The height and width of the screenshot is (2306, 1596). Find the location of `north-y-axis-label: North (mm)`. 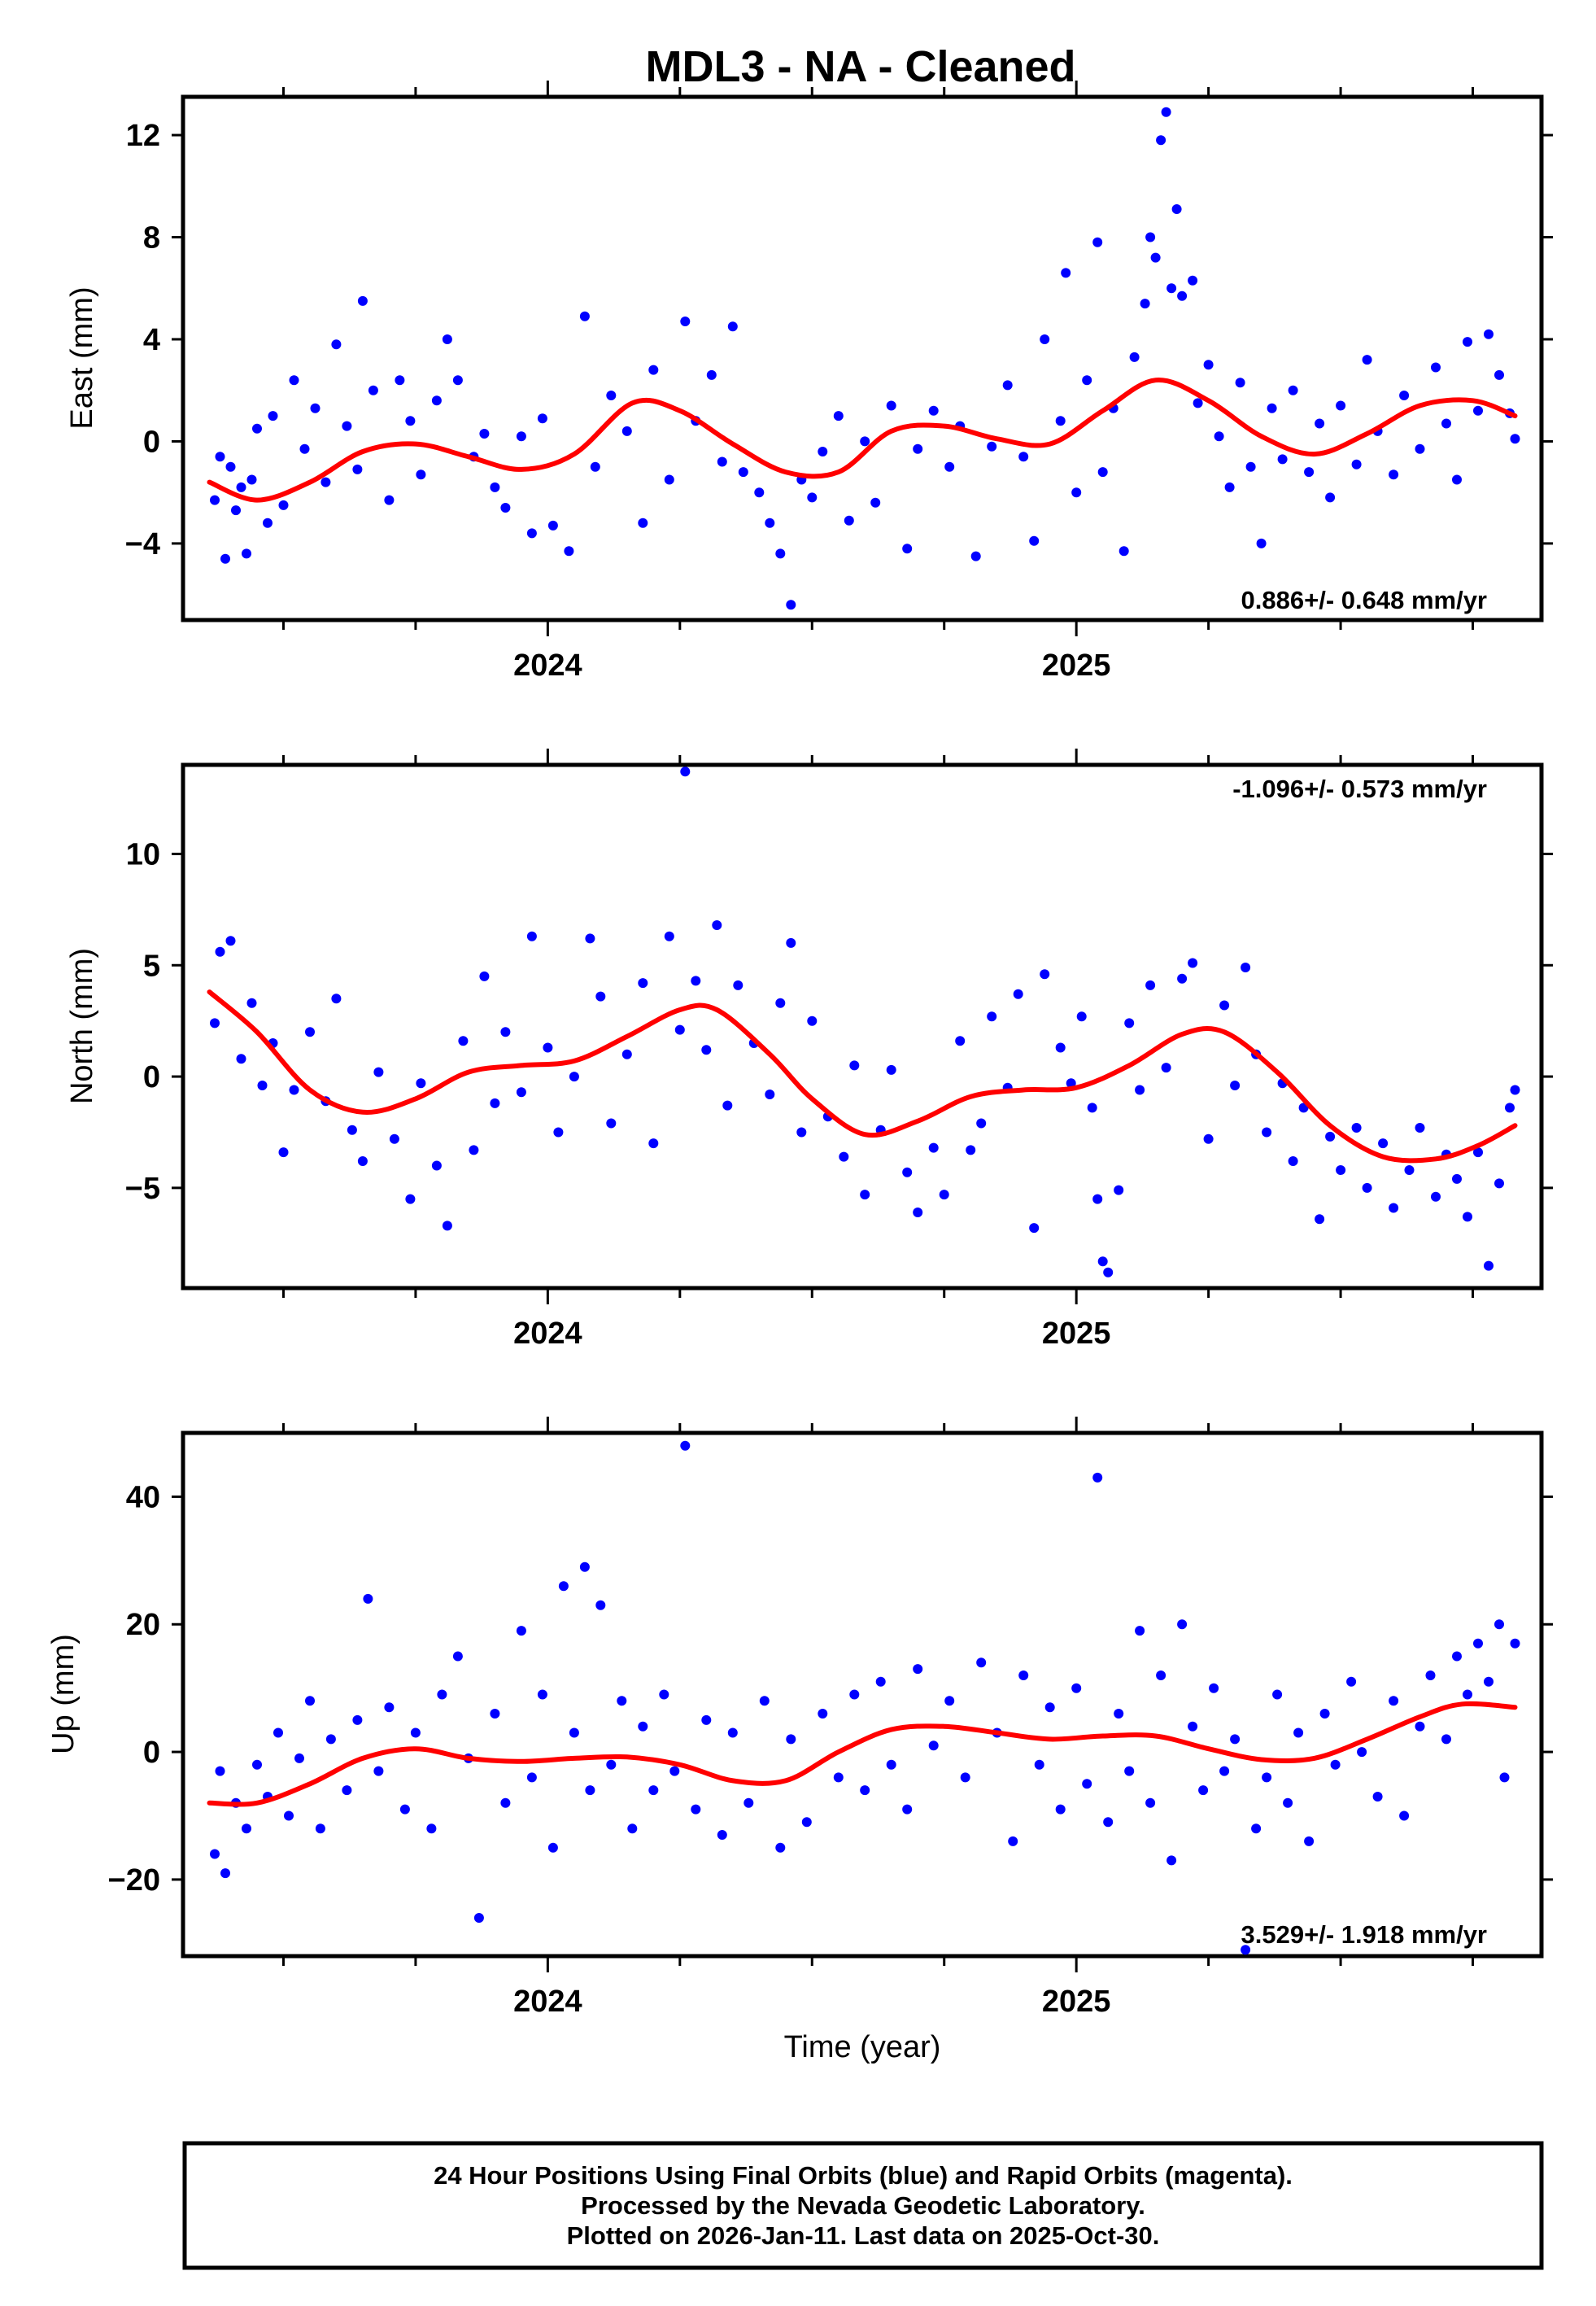

north-y-axis-label: North (mm) is located at coordinates (82, 1026).